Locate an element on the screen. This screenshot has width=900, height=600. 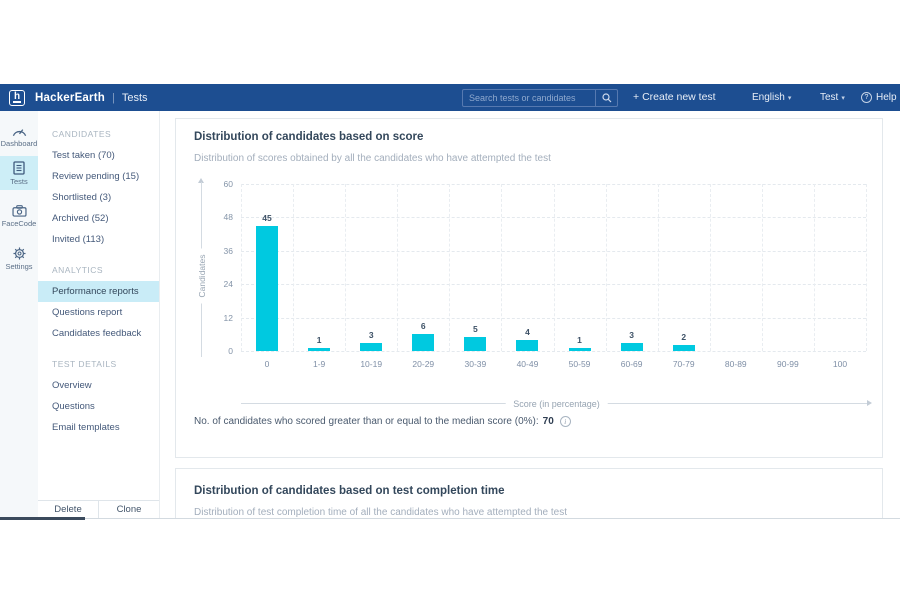
sidebar-item-test-taken-70: Test taken (70) is located at coordinates (83, 155).